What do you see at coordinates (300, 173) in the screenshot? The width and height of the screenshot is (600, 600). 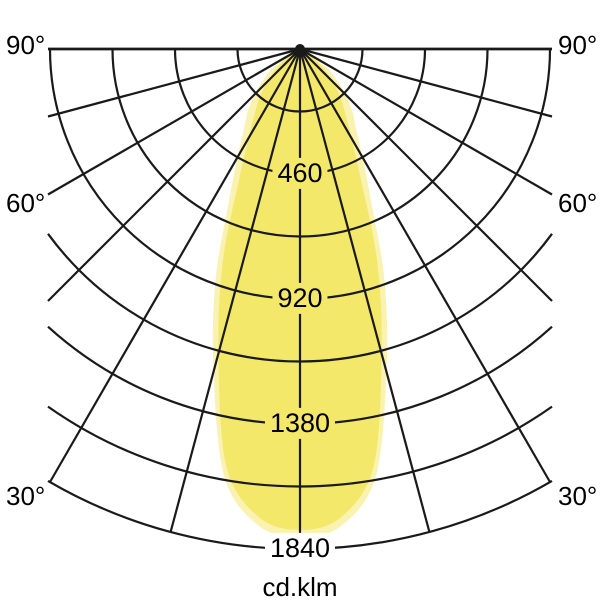 I see `ring-label-460: 460` at bounding box center [300, 173].